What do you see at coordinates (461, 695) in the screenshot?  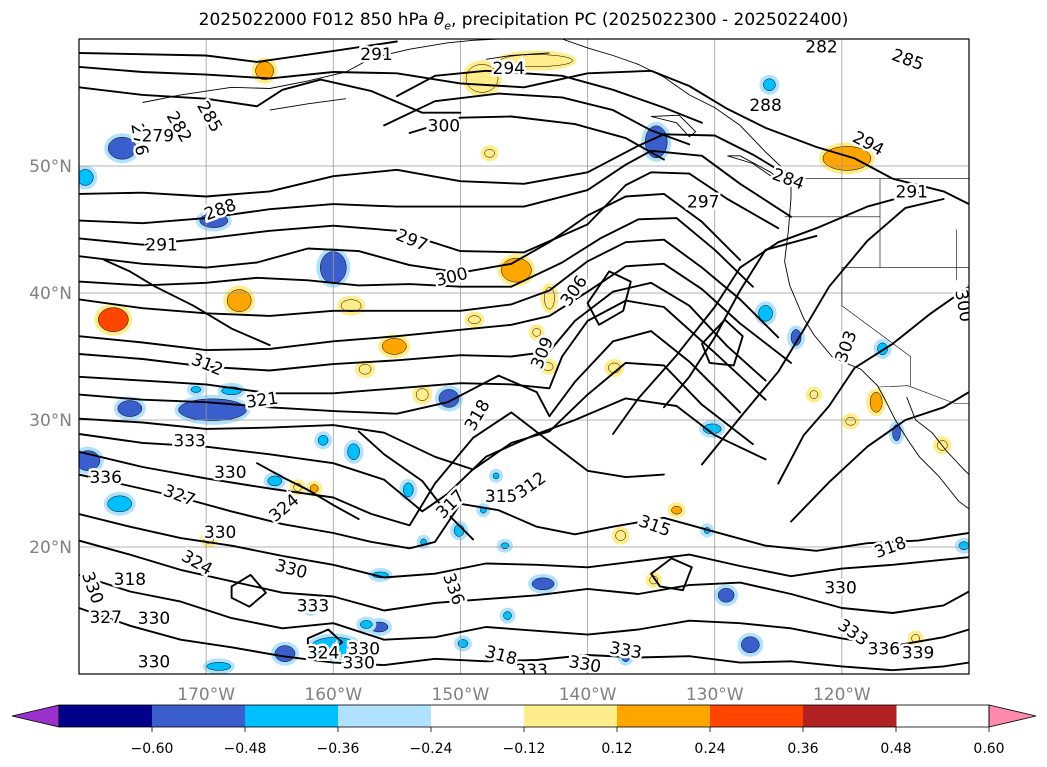 I see `x-tick-label: 150°W` at bounding box center [461, 695].